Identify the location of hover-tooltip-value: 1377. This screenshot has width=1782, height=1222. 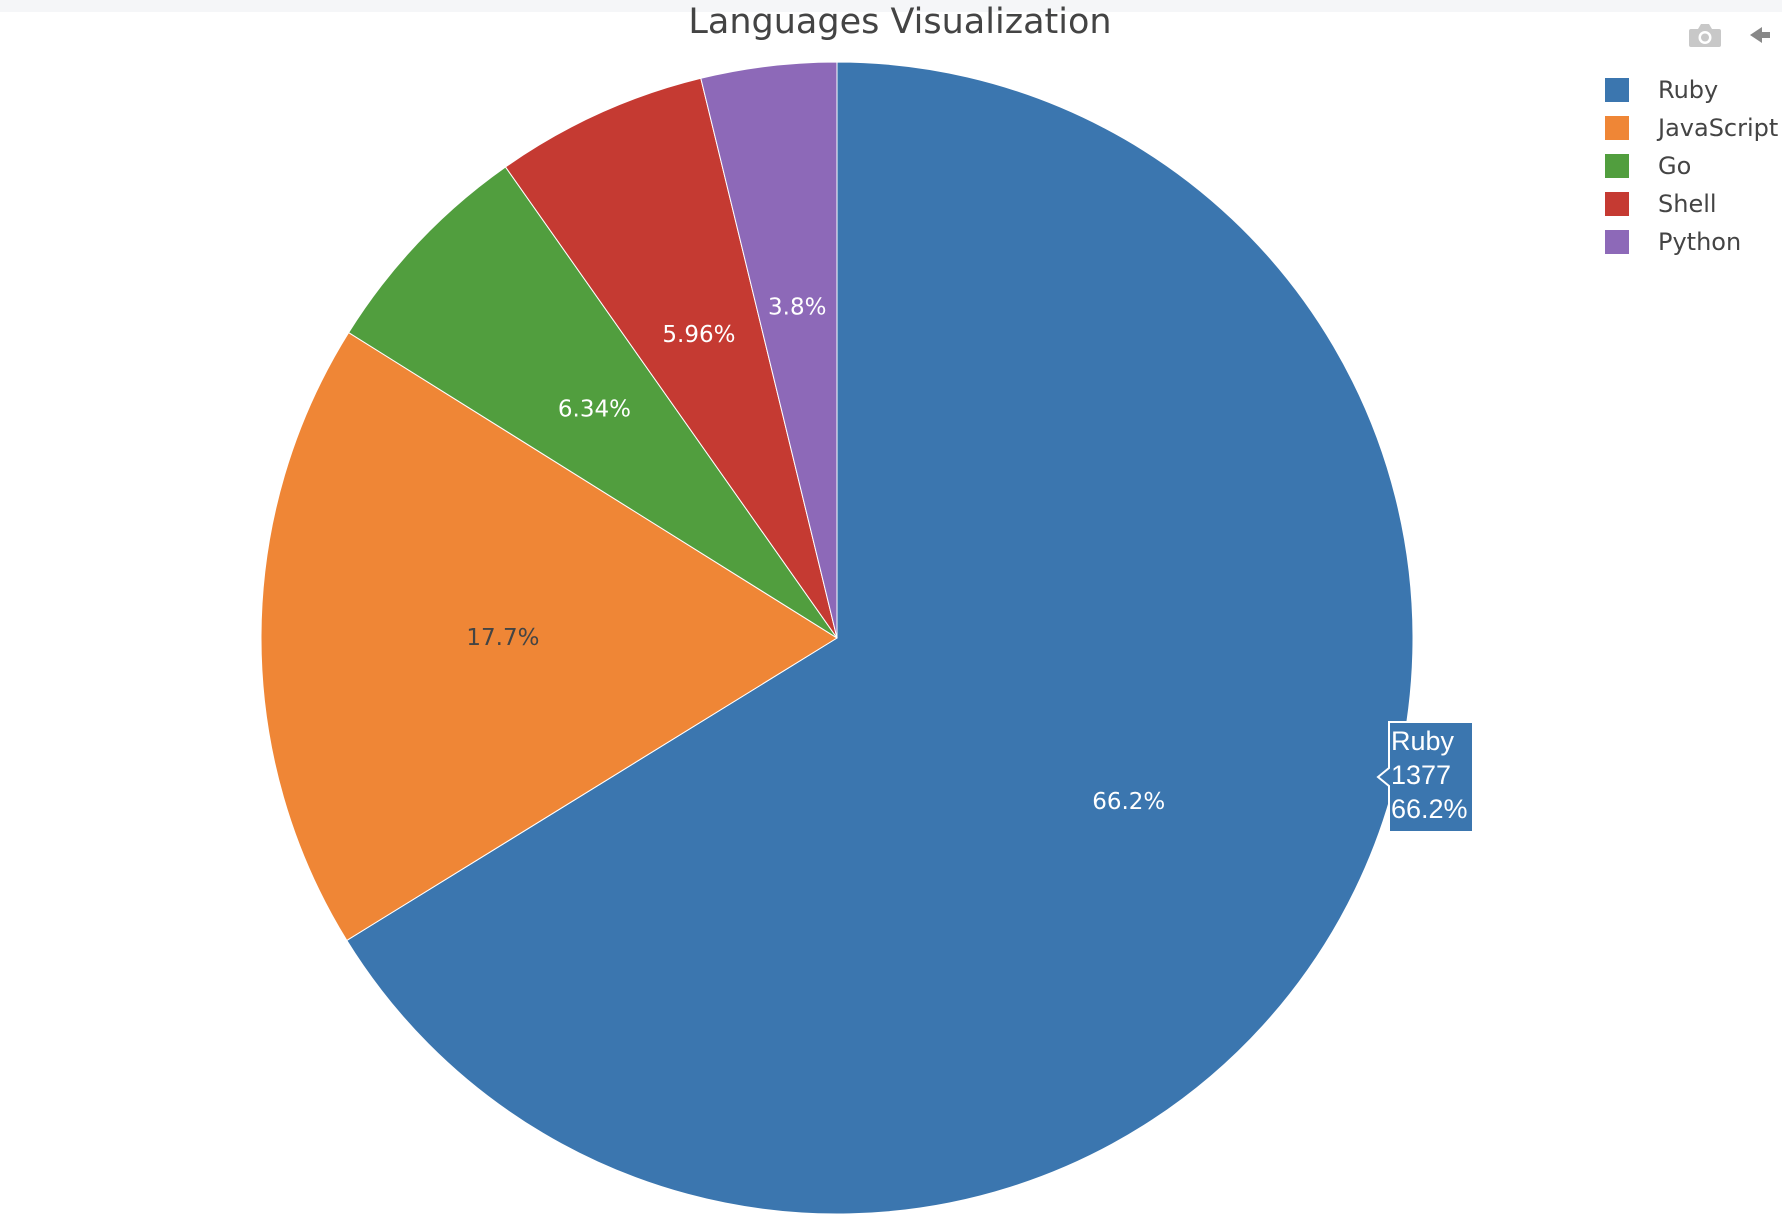
(1421, 775).